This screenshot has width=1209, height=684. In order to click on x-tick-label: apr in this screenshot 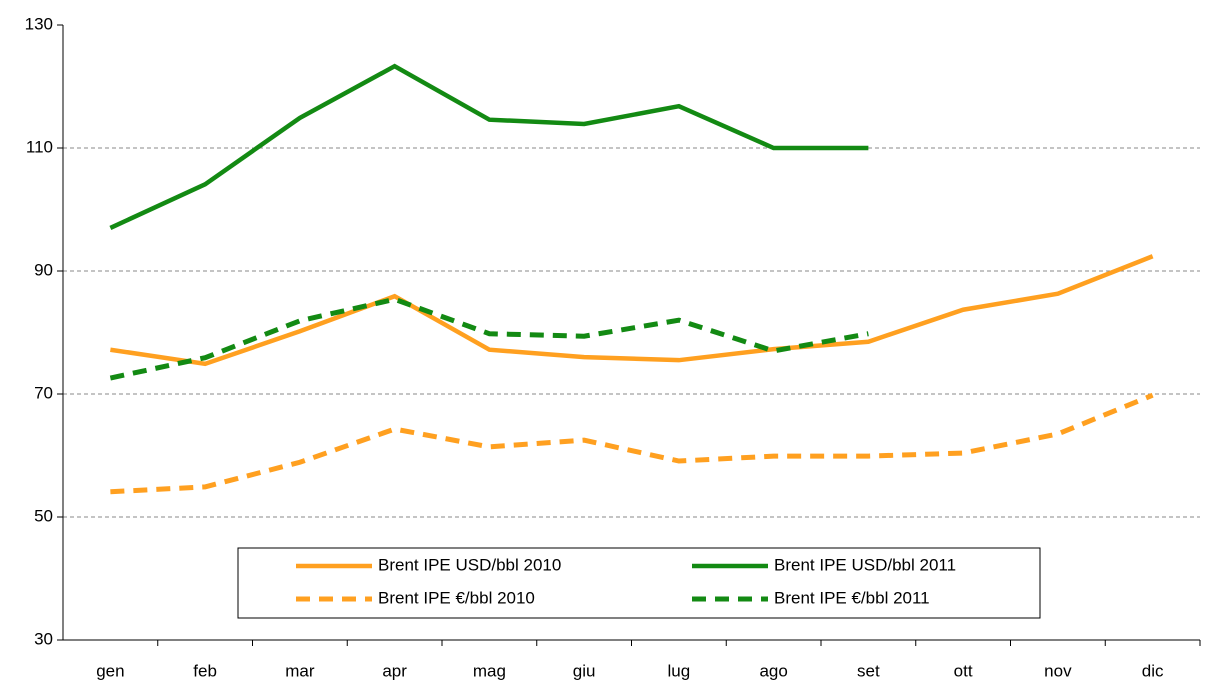, I will do `click(394, 670)`.